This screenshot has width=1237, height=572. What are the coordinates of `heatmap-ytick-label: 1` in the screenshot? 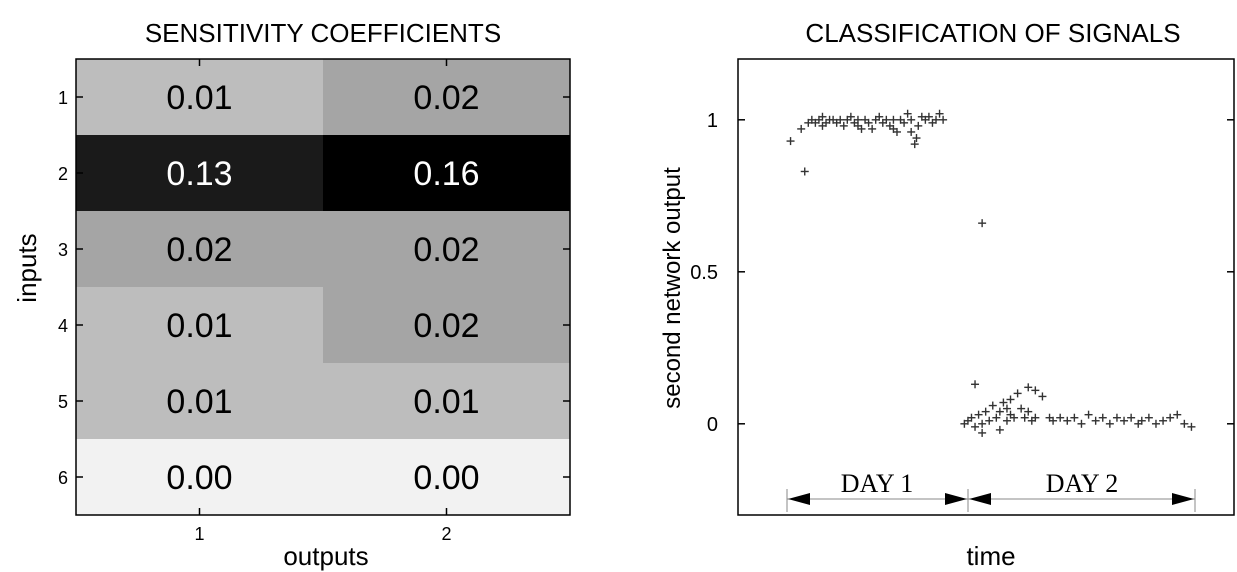 It's located at (63, 98).